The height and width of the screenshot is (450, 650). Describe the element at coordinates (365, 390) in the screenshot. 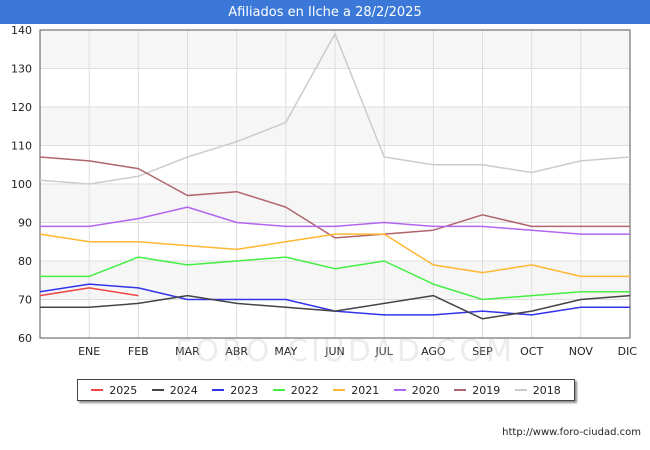

I see `legend-label: 2021` at that location.